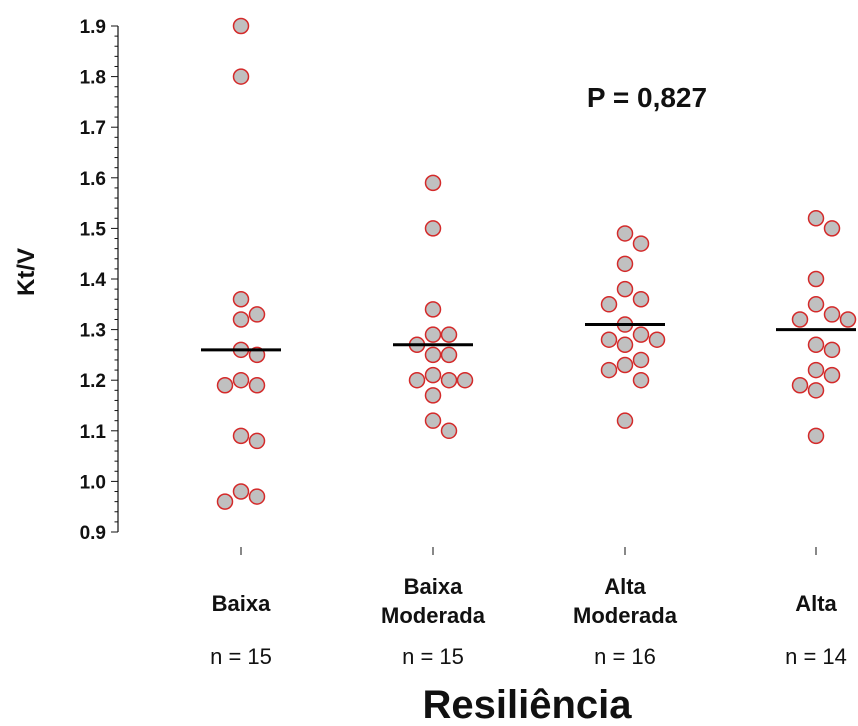 The height and width of the screenshot is (726, 858). I want to click on y-tick-label: 1.6, so click(93, 179).